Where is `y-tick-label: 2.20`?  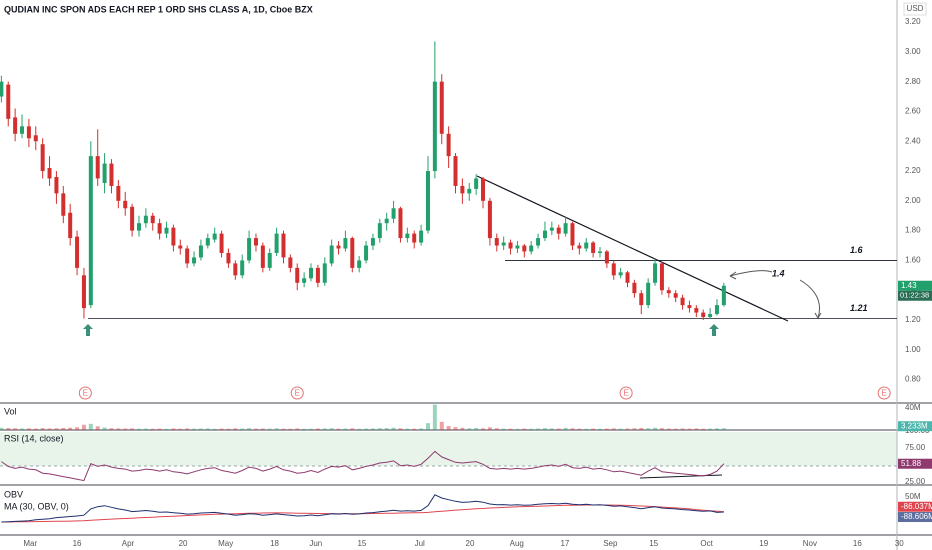 y-tick-label: 2.20 is located at coordinates (913, 170).